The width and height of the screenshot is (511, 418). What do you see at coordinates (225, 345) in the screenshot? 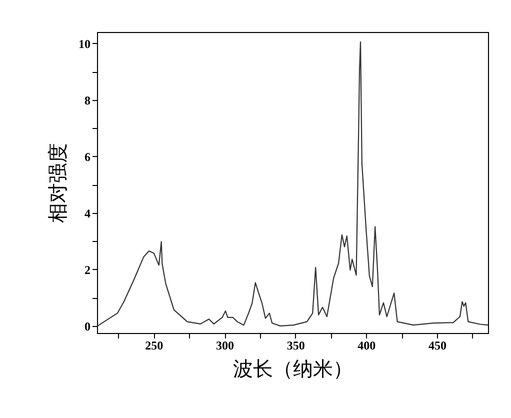
I see `x-tick-label: 300` at bounding box center [225, 345].